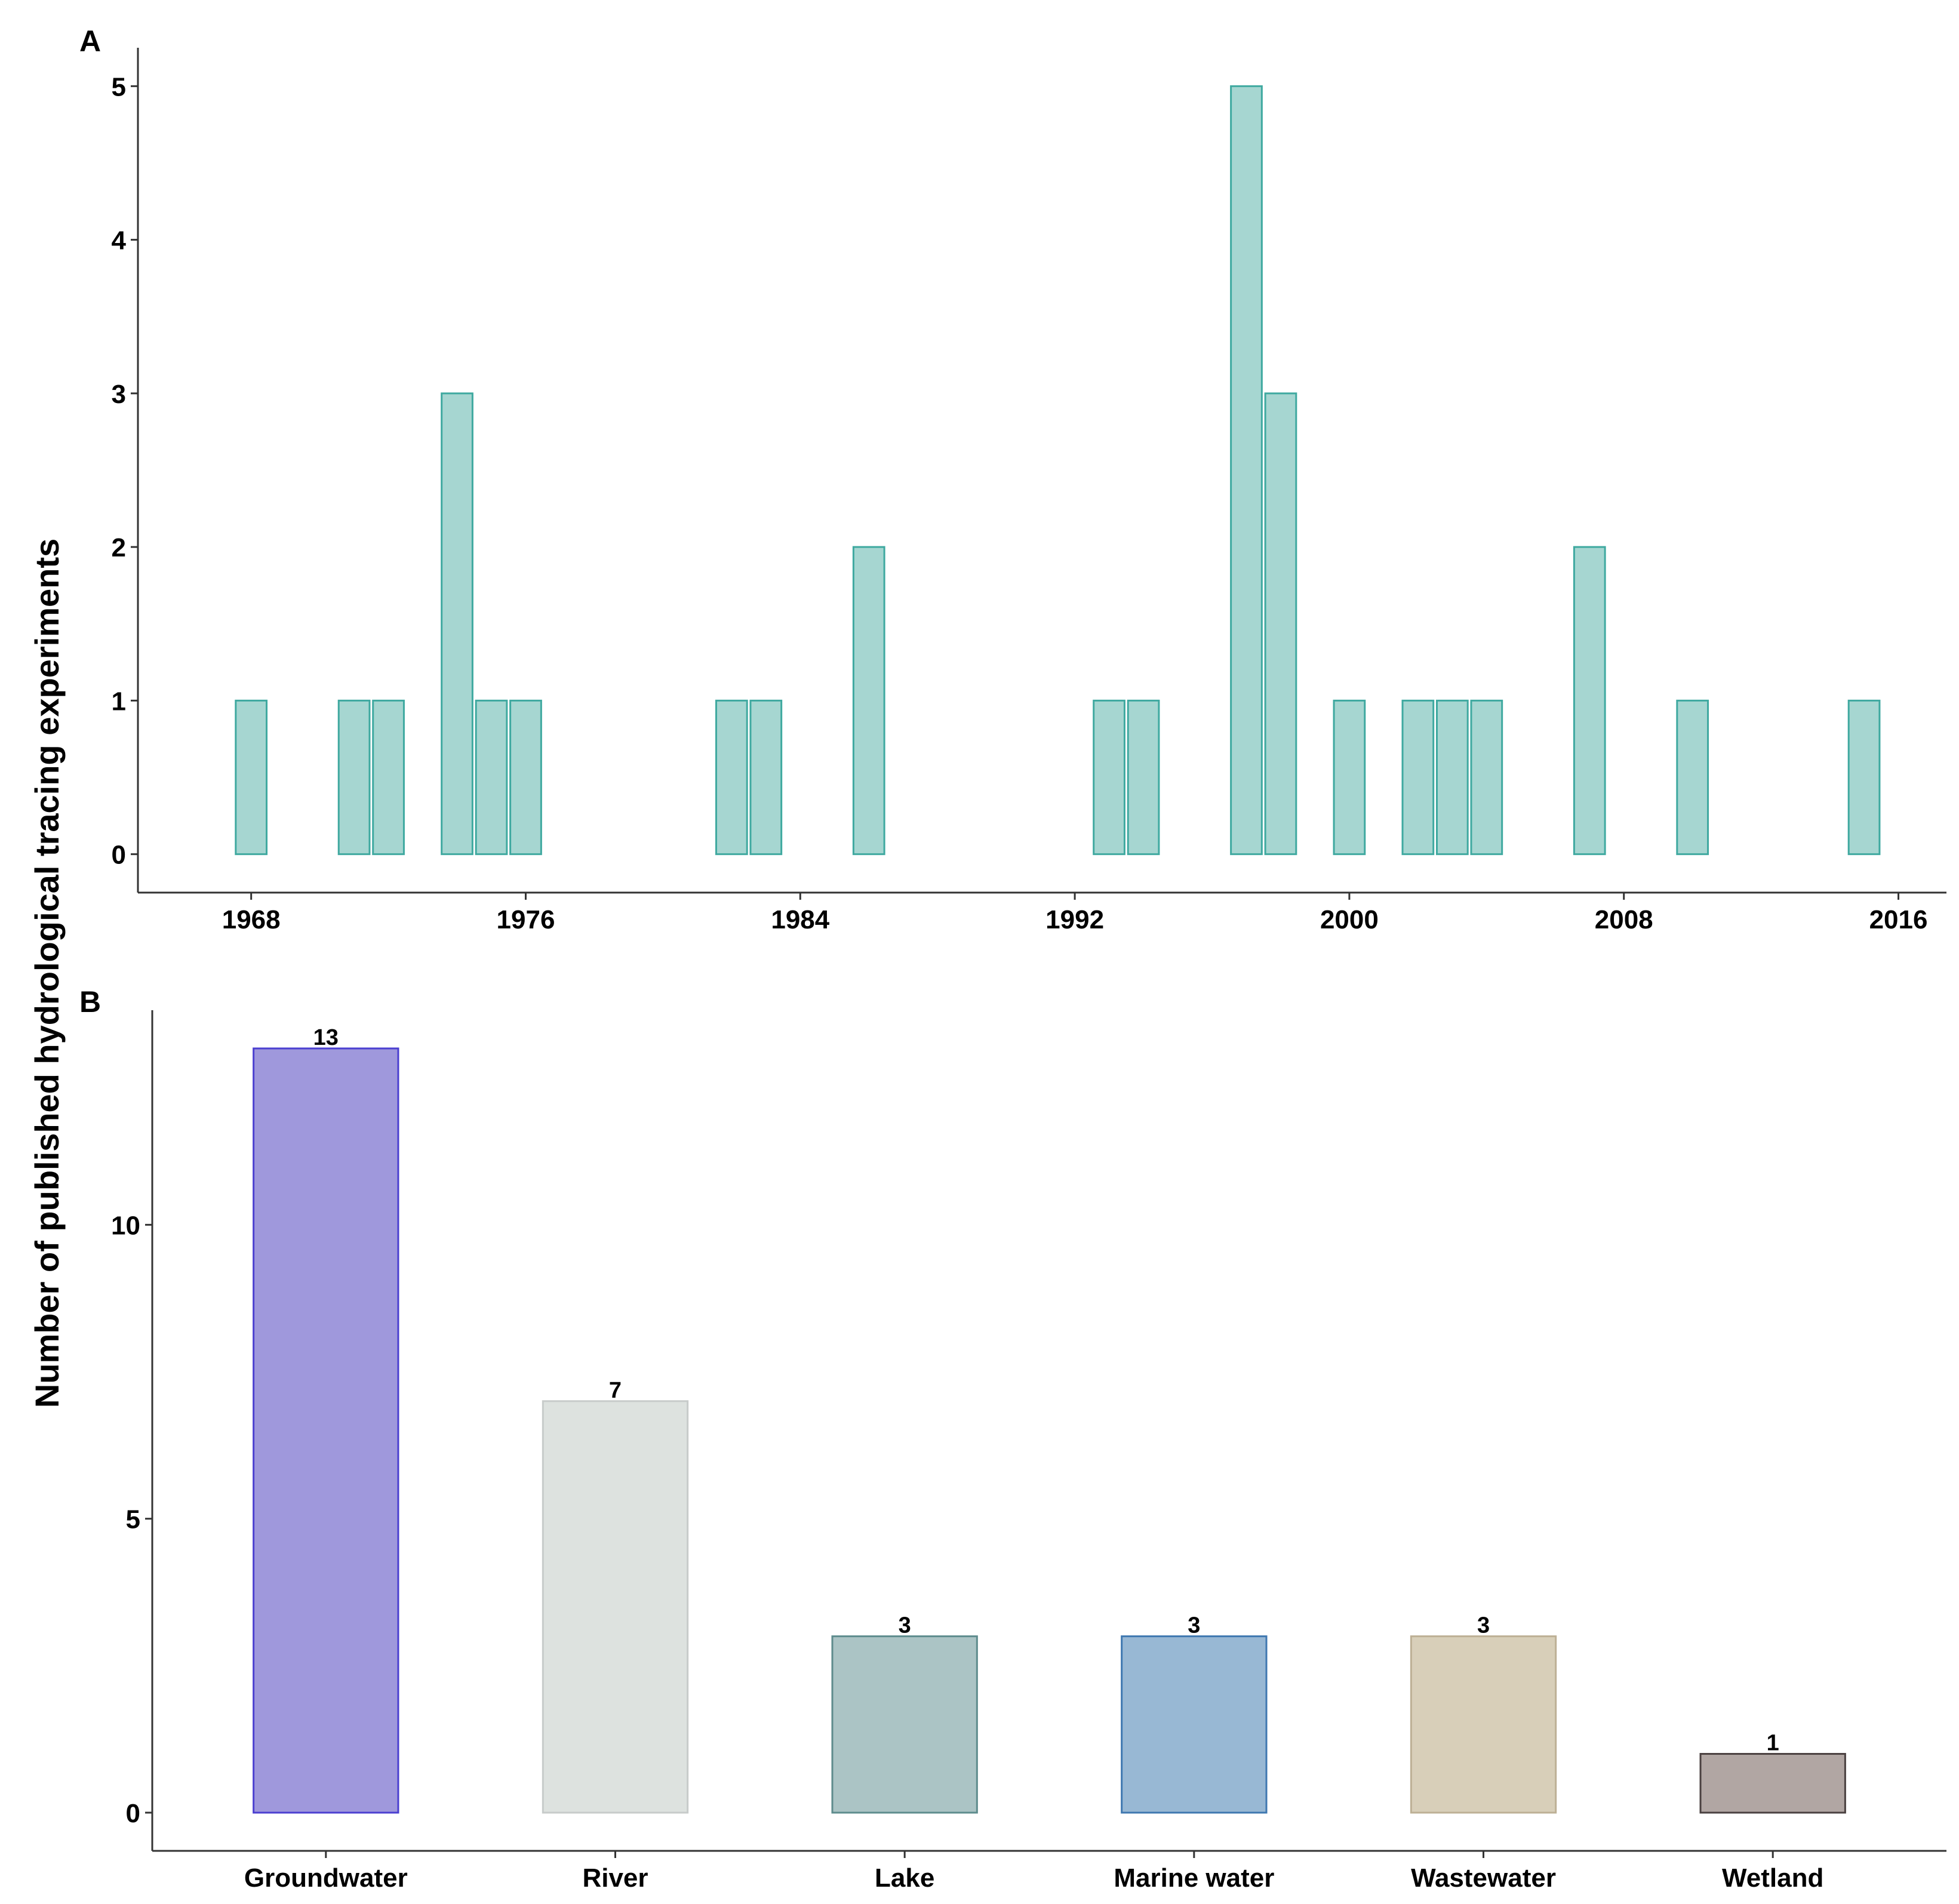 Image resolution: width=1959 pixels, height=1904 pixels. Describe the element at coordinates (457, 624) in the screenshot. I see `panel-a-bar-1974` at that location.